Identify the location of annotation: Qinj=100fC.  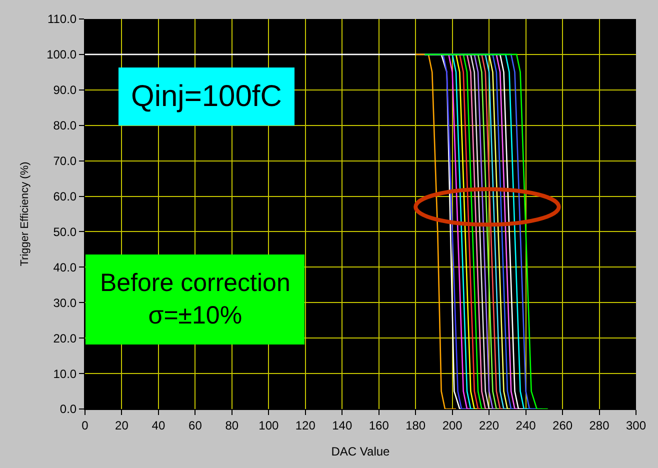
(206, 96).